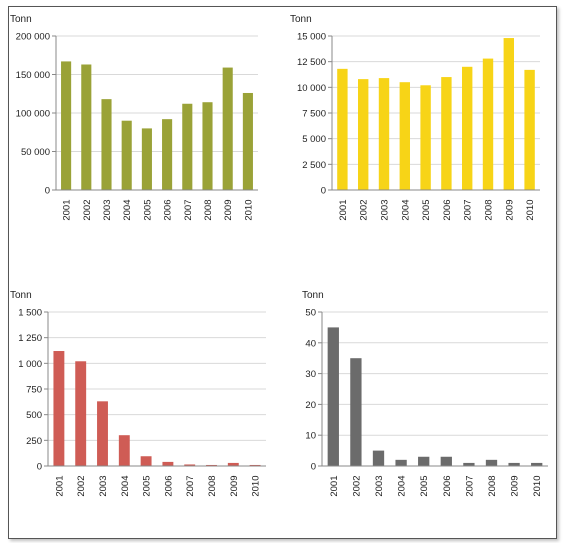 This screenshot has height=543, width=564. Describe the element at coordinates (310, 374) in the screenshot. I see `y-tick-label: 30` at that location.